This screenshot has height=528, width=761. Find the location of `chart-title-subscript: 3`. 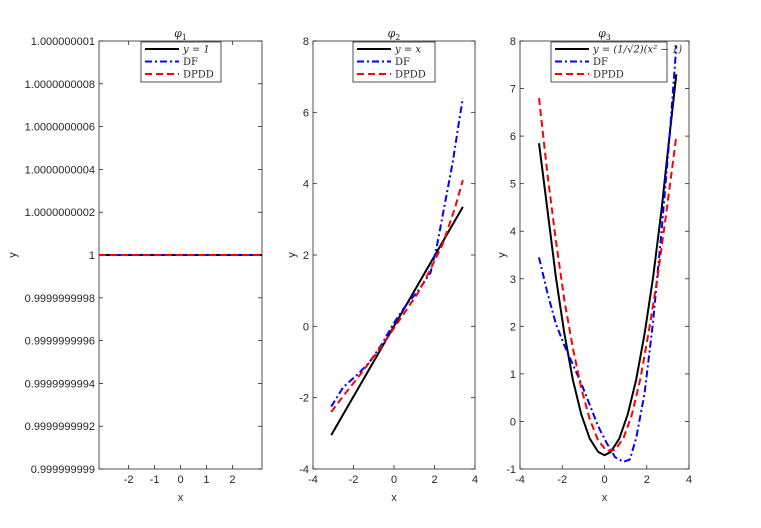

chart-title-subscript: 3 is located at coordinates (608, 37).